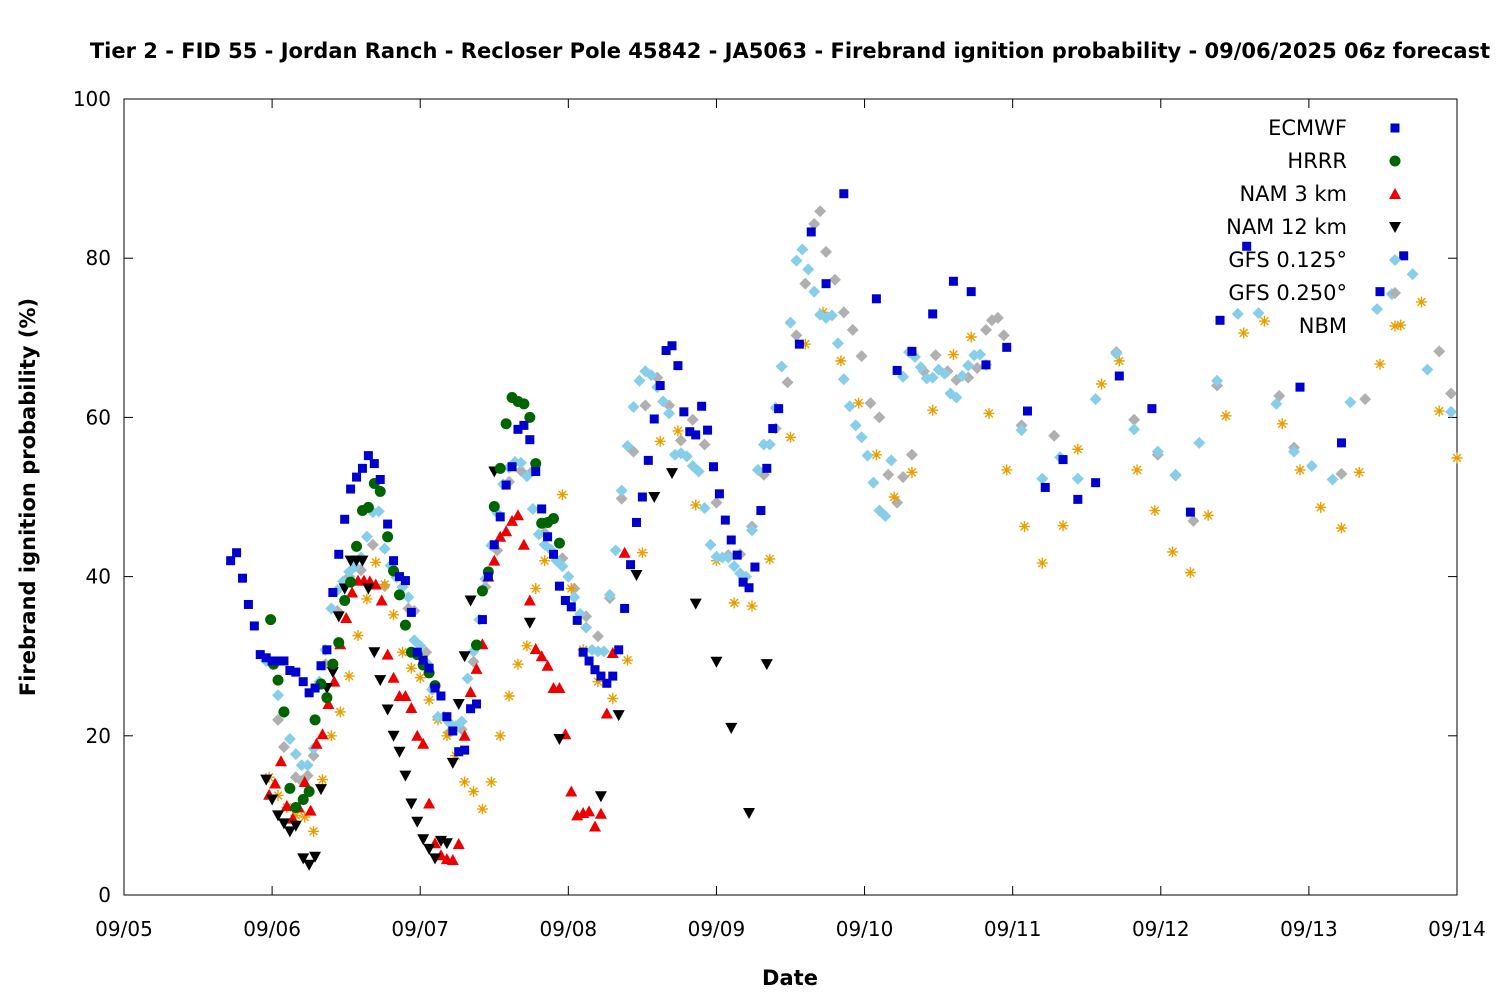 The width and height of the screenshot is (1500, 1000). I want to click on legend-label: HRRR, so click(1317, 161).